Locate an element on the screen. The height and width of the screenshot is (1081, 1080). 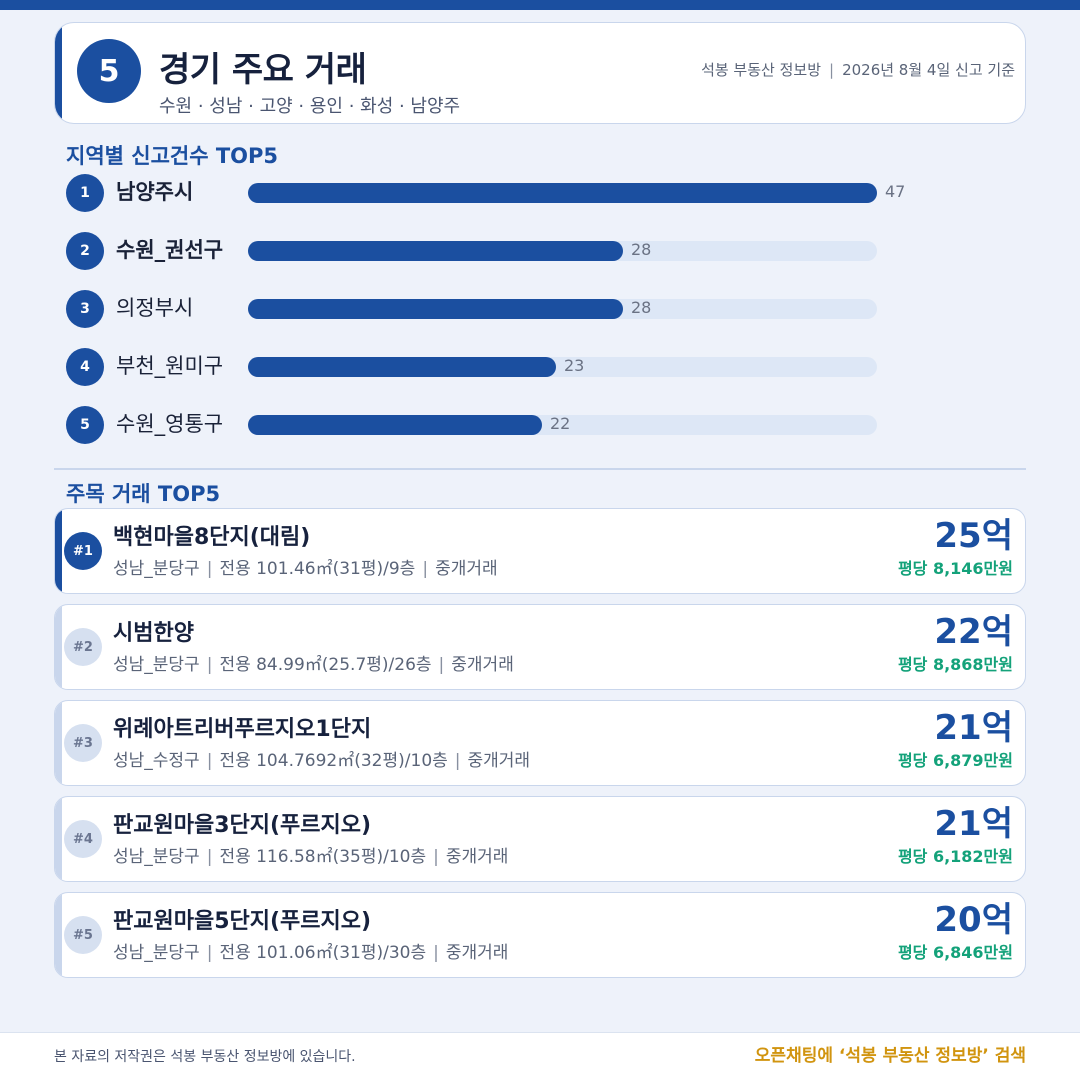
bar-row: 1 남양주시 47 is located at coordinates (546, 192).